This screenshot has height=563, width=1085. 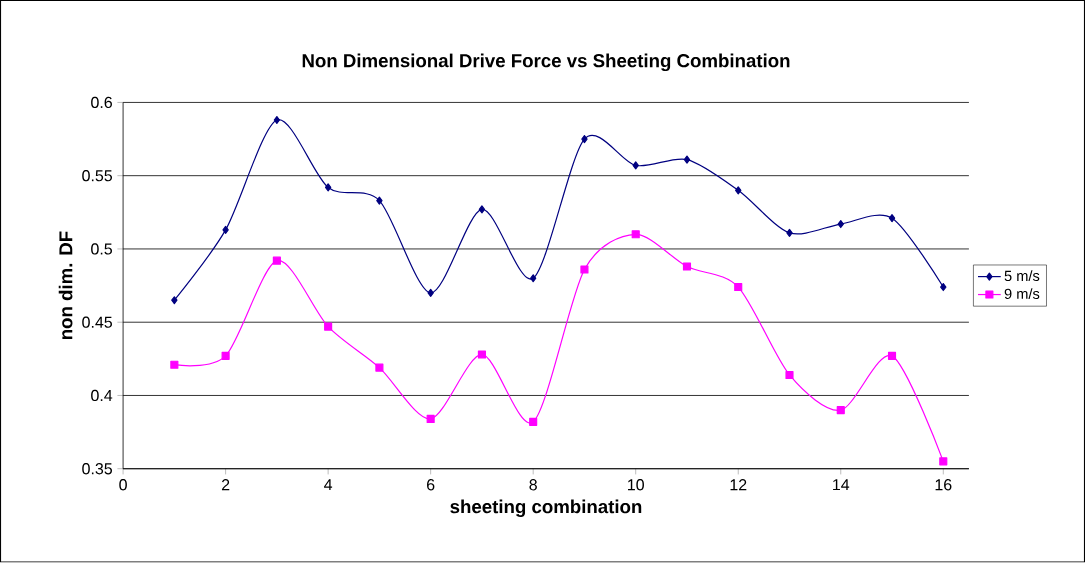 What do you see at coordinates (841, 485) in the screenshot?
I see `x-tick-label: 14` at bounding box center [841, 485].